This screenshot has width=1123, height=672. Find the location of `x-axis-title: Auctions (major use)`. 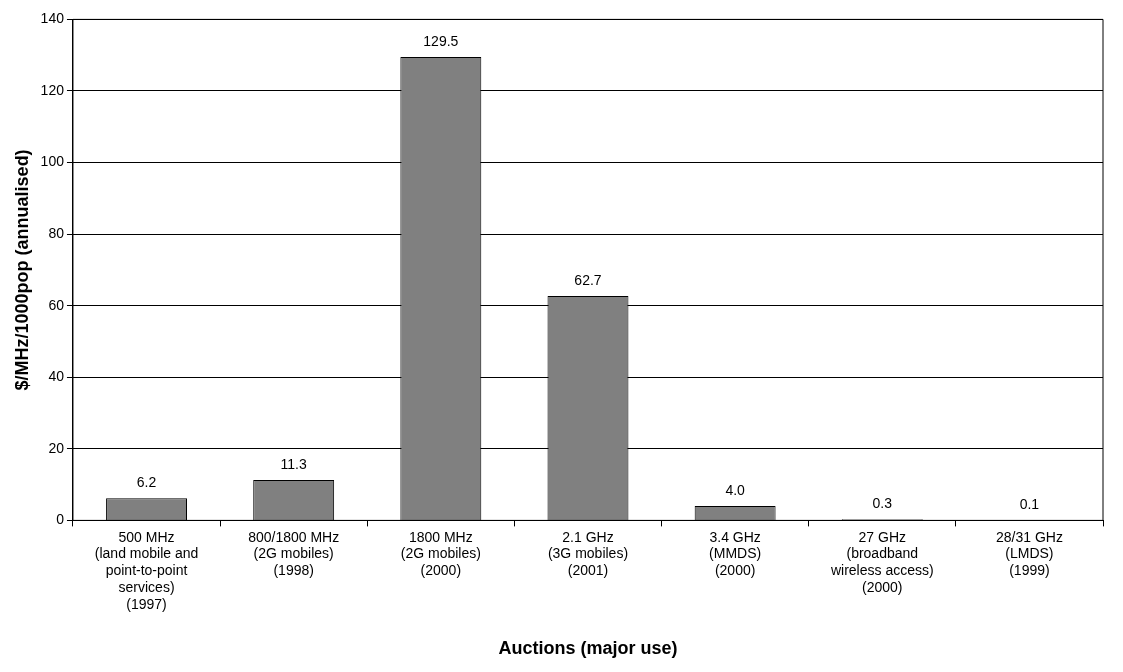

x-axis-title: Auctions (major use) is located at coordinates (588, 648).